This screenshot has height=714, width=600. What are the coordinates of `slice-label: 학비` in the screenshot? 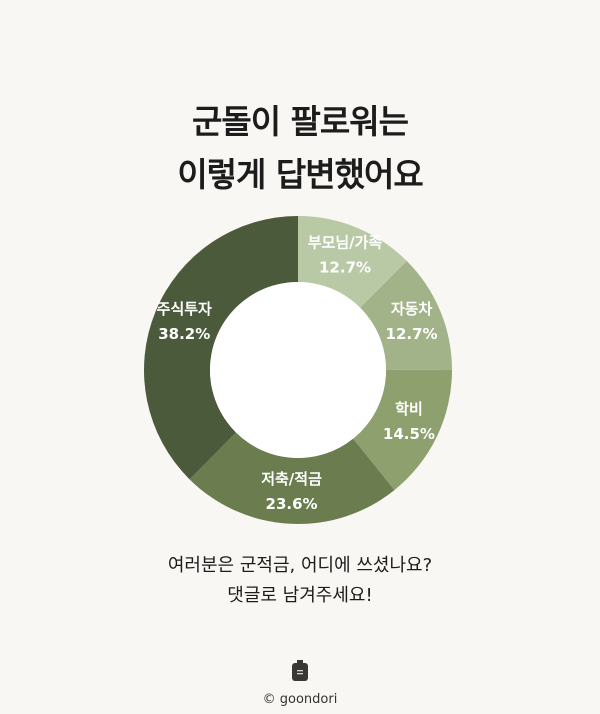 It's located at (409, 409).